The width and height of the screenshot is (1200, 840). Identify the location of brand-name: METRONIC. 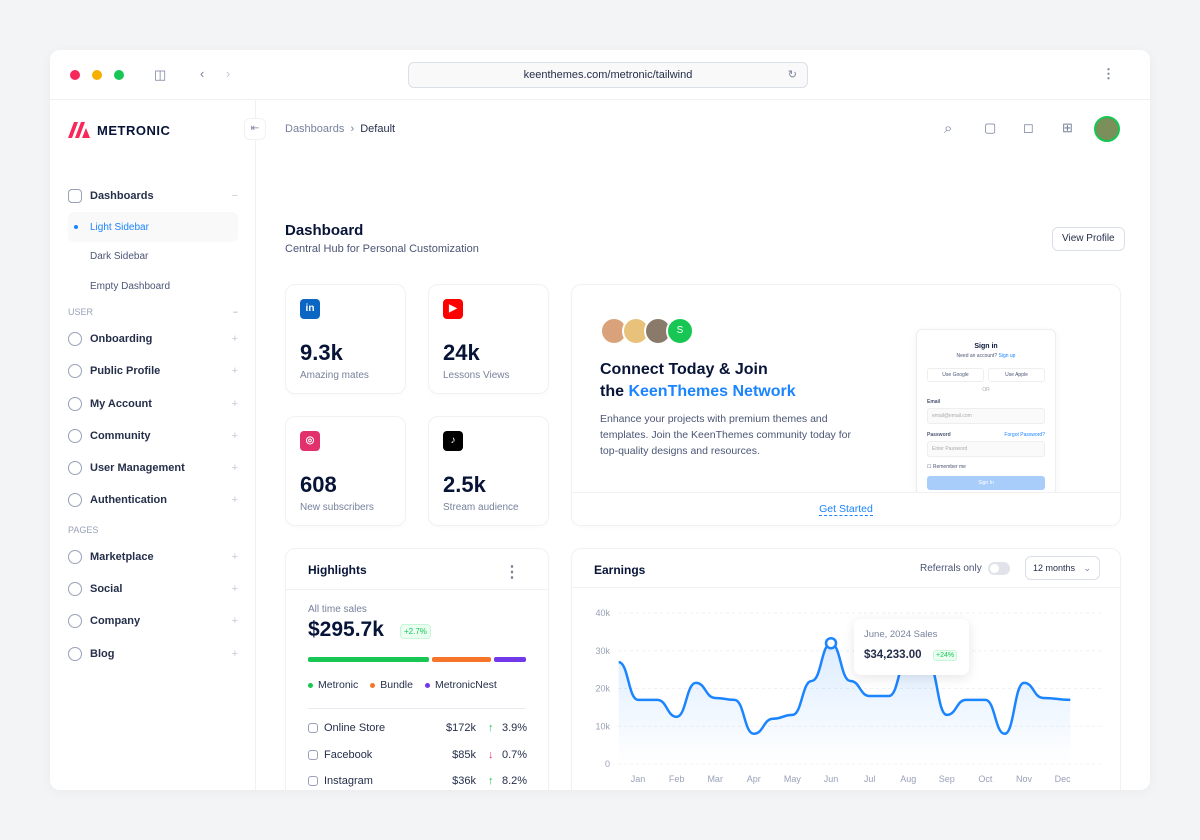
(134, 130).